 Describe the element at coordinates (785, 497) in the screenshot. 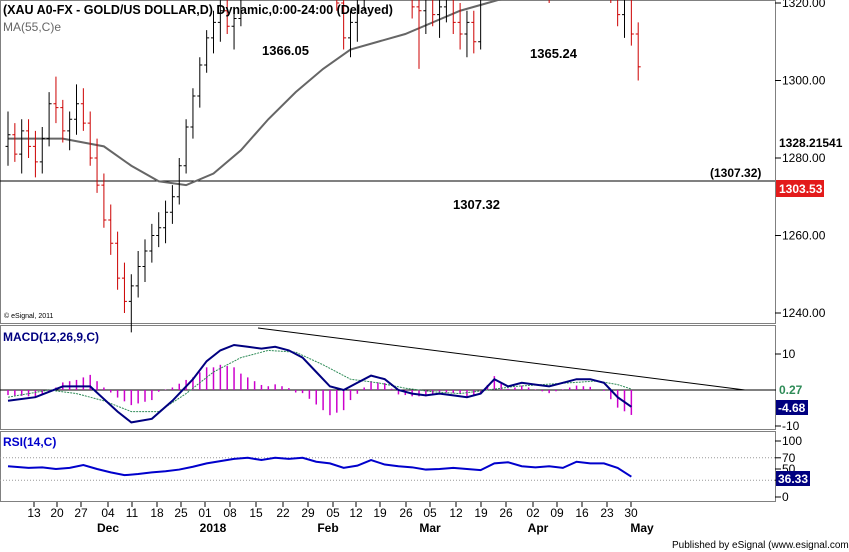

I see `rsi-tick-label: 0` at that location.